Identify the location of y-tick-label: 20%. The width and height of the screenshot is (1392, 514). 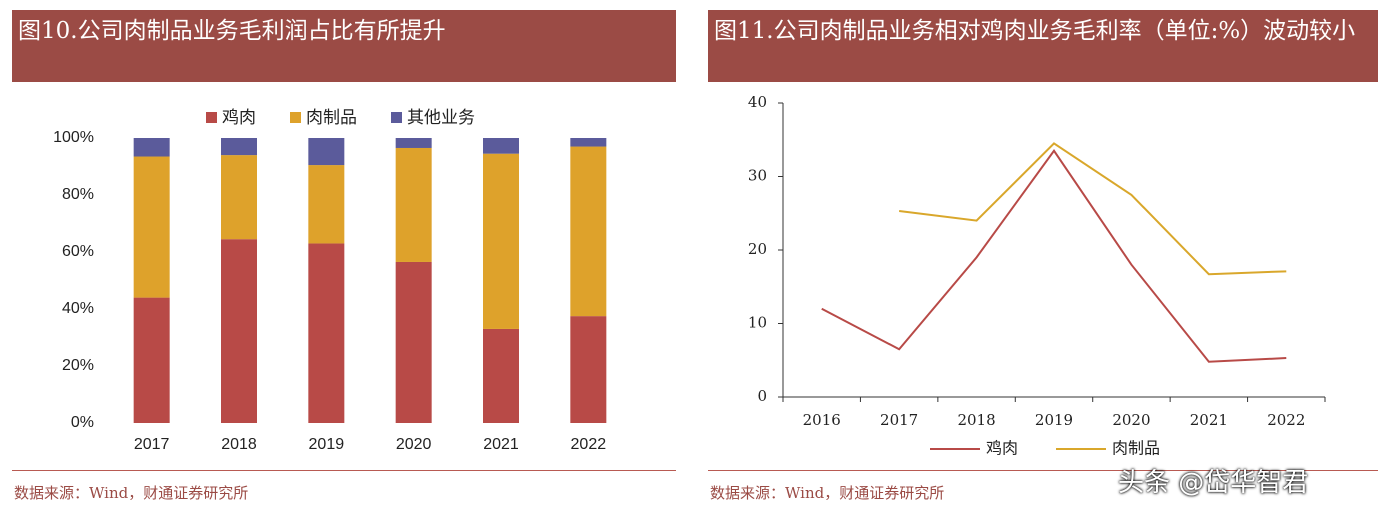
(78, 365).